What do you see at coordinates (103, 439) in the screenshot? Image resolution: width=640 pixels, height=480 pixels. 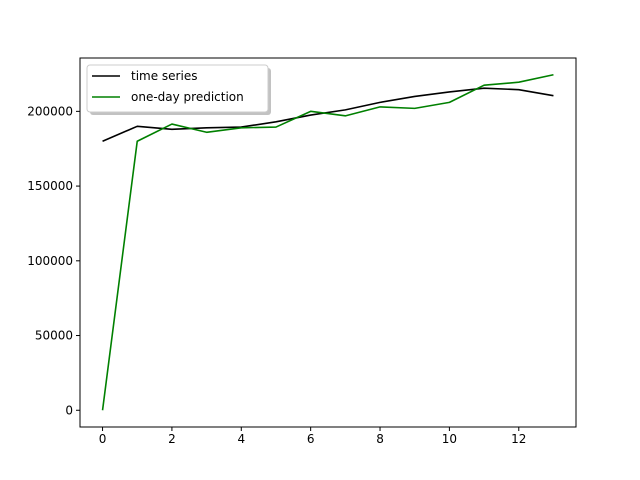 I see `x-tick-label: 0` at bounding box center [103, 439].